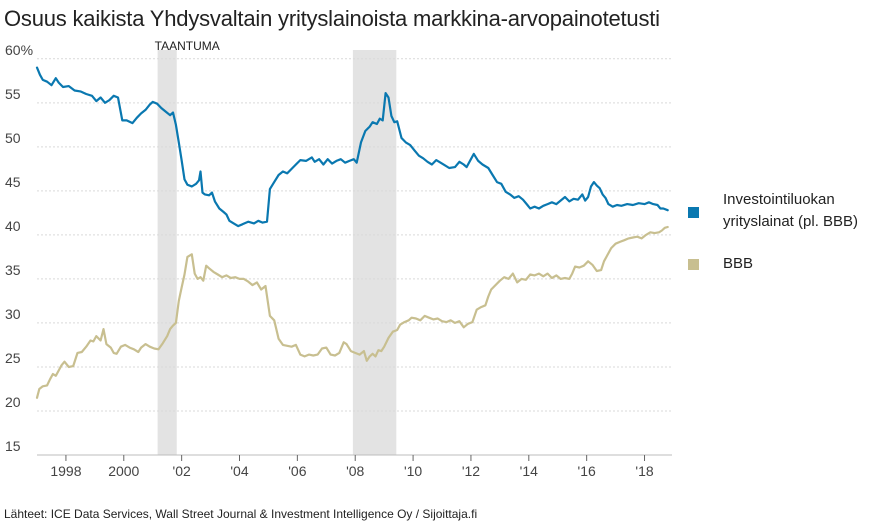 This screenshot has width=873, height=529. I want to click on legend-label-bbb: BBB, so click(738, 263).